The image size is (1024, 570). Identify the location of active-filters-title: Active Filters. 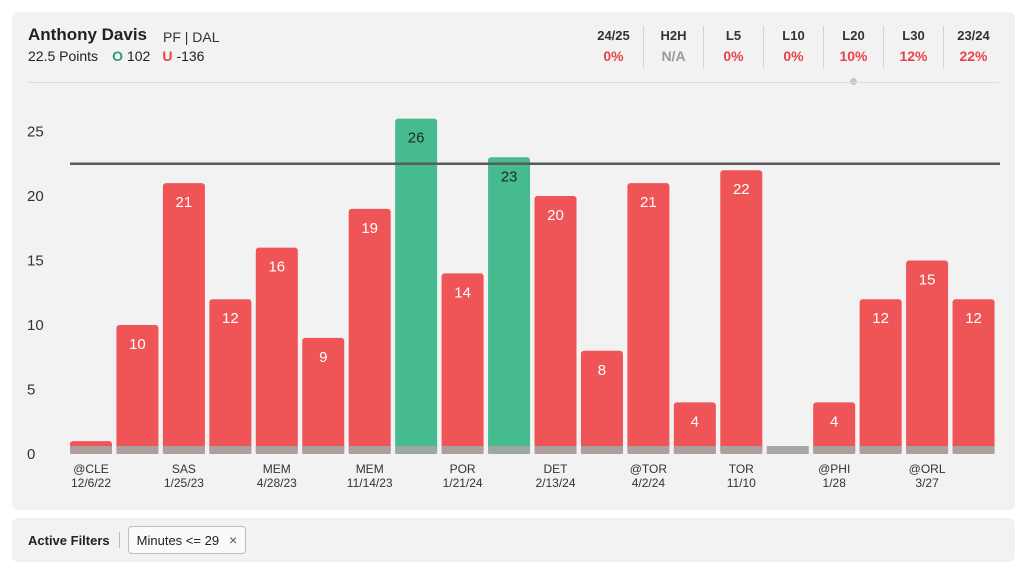
(69, 540).